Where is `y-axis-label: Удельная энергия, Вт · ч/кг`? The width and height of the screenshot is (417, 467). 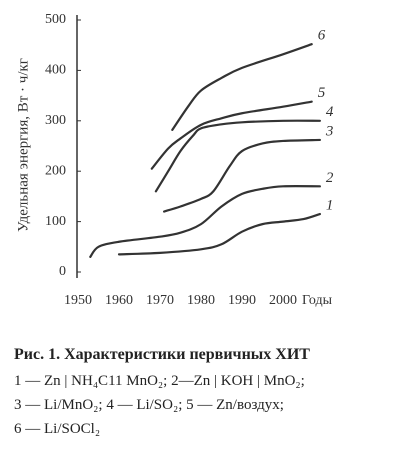
y-axis-label: Удельная энергия, Вт · ч/кг is located at coordinates (23, 145).